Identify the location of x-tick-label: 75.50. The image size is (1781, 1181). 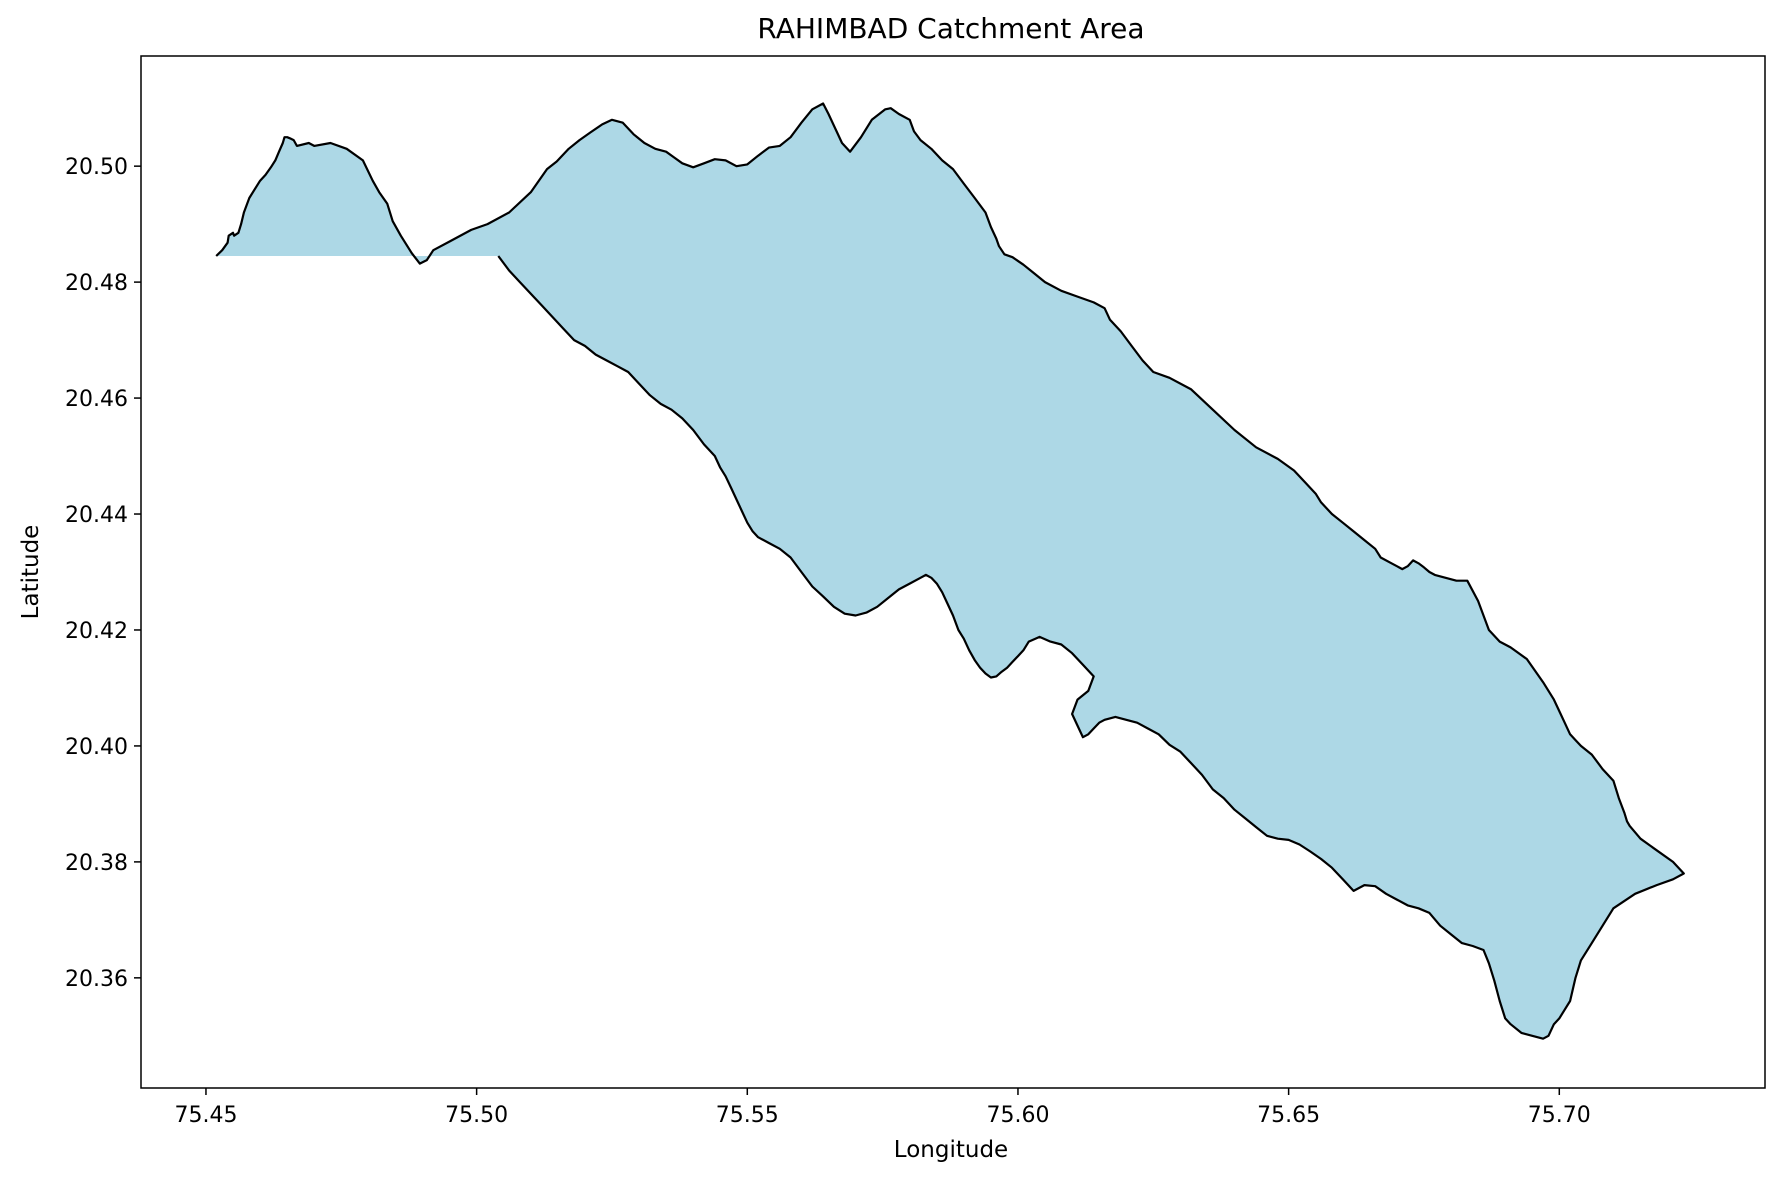
(476, 1115).